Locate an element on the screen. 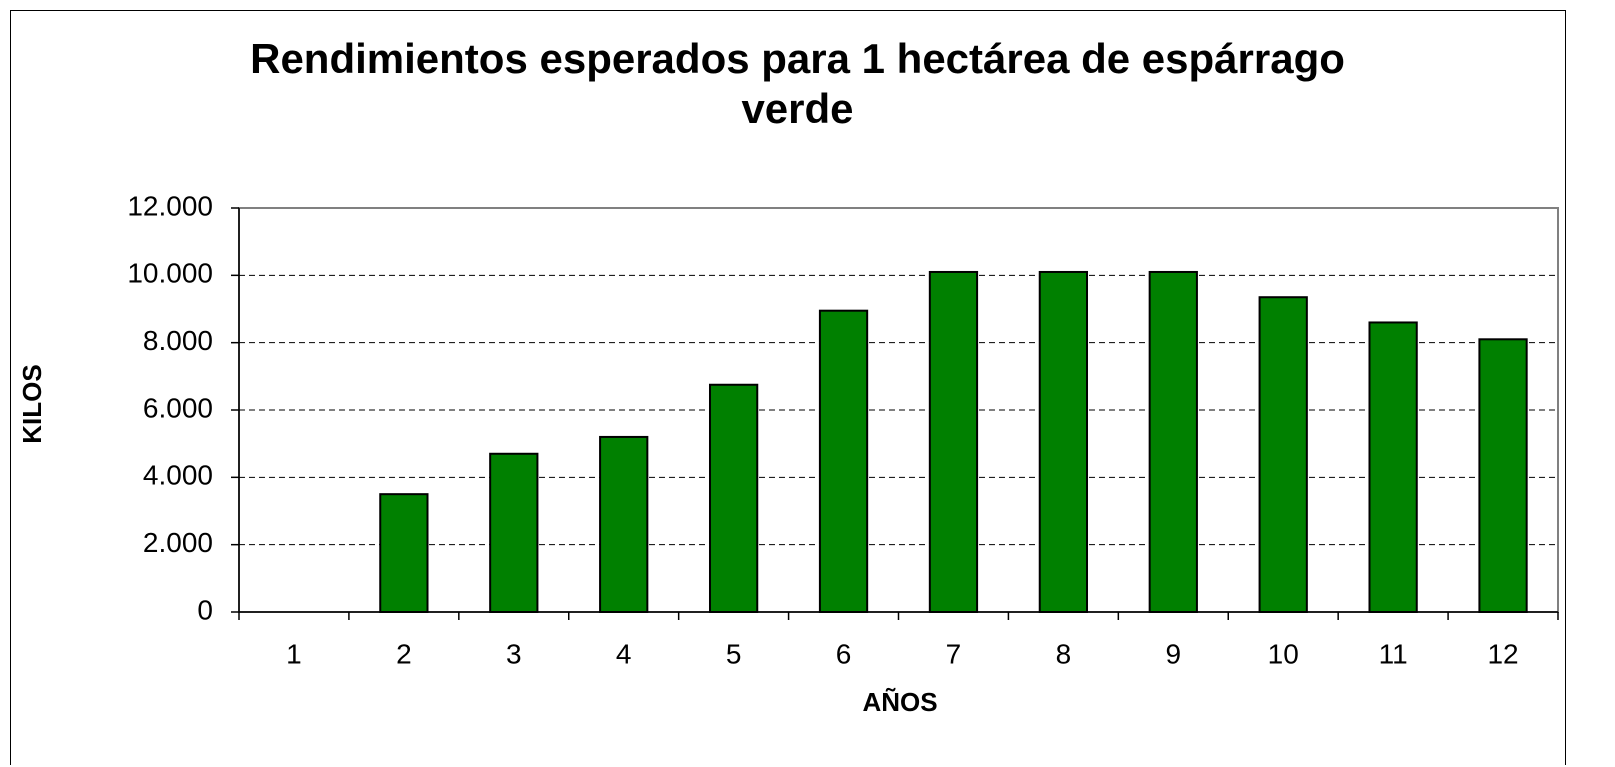 This screenshot has width=1615, height=767. x-tick-label: 9 is located at coordinates (1174, 653).